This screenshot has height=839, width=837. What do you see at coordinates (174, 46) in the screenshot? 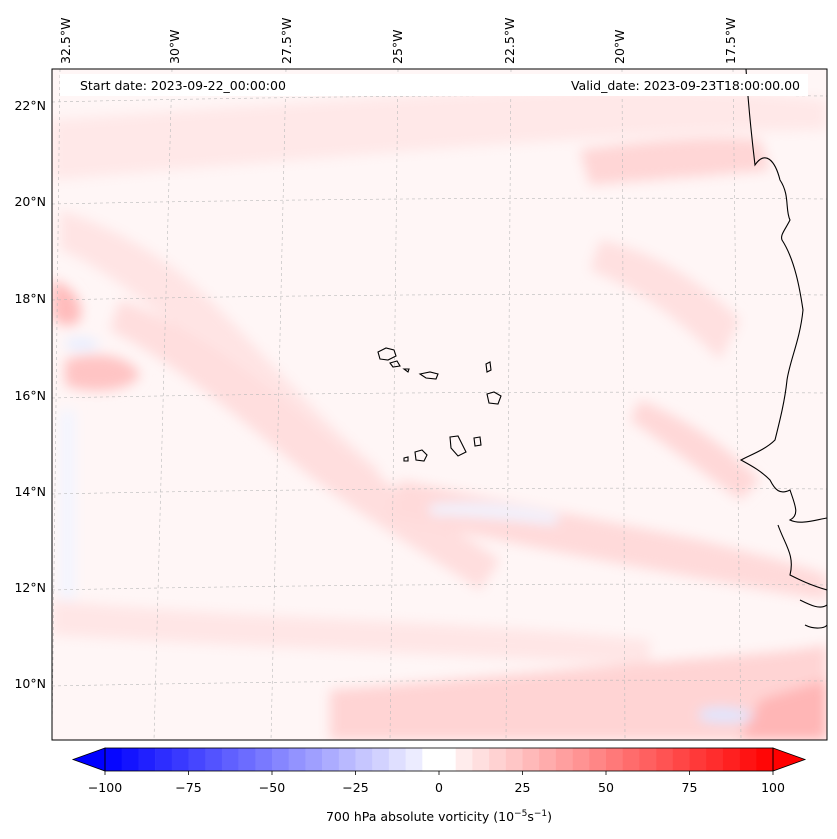
I see `lon-label-30W: 30°W` at bounding box center [174, 46].